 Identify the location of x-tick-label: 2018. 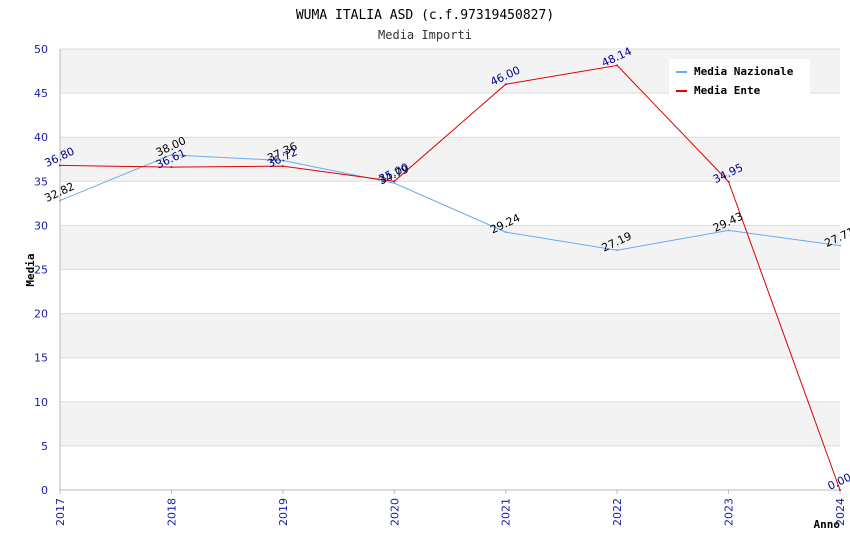
(171, 512).